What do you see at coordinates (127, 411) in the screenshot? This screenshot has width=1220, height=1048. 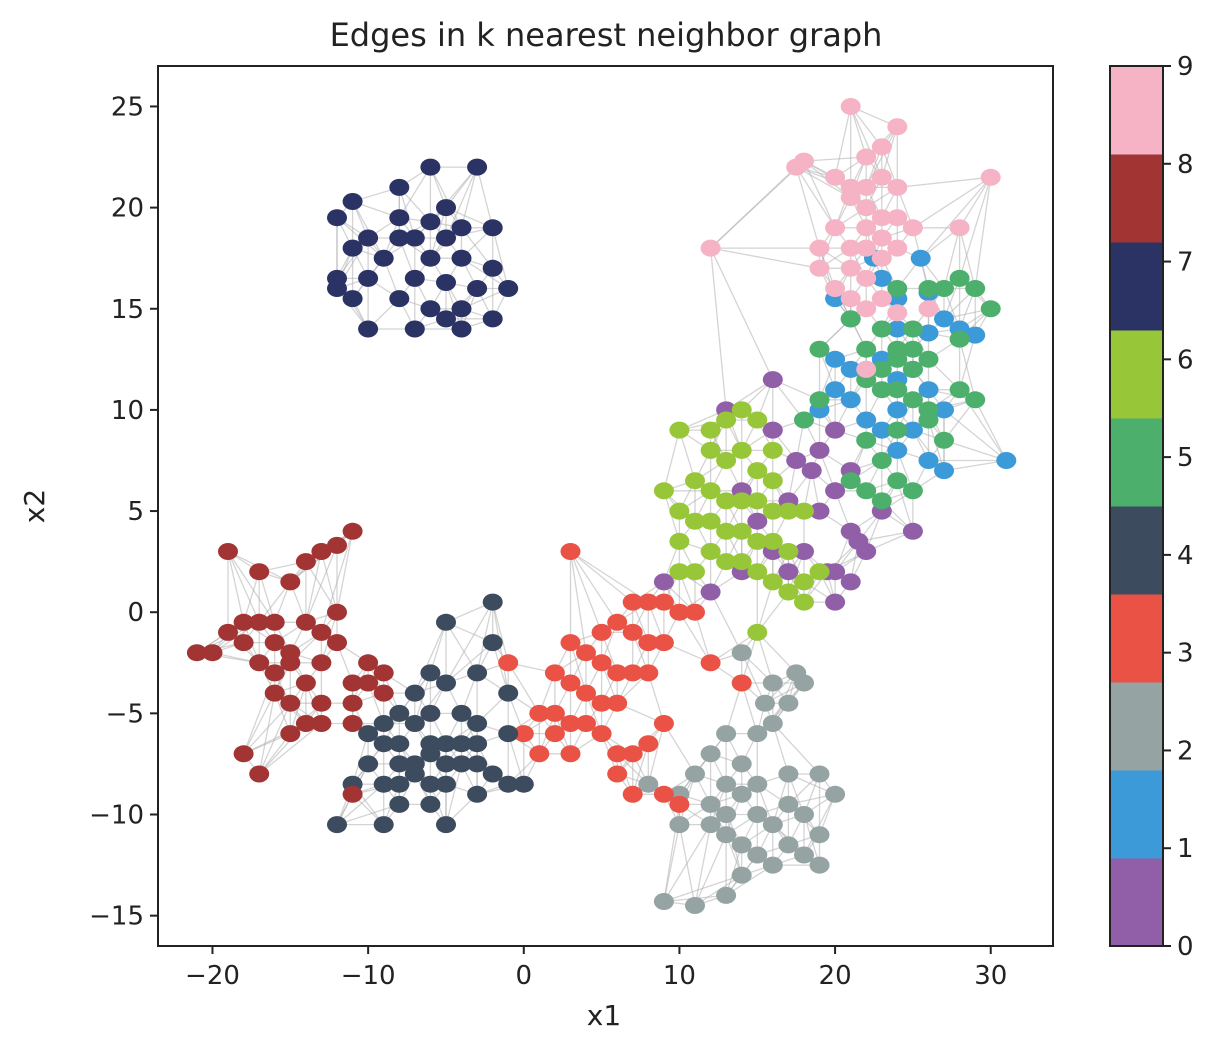 I see `y-tick-label: 10` at bounding box center [127, 411].